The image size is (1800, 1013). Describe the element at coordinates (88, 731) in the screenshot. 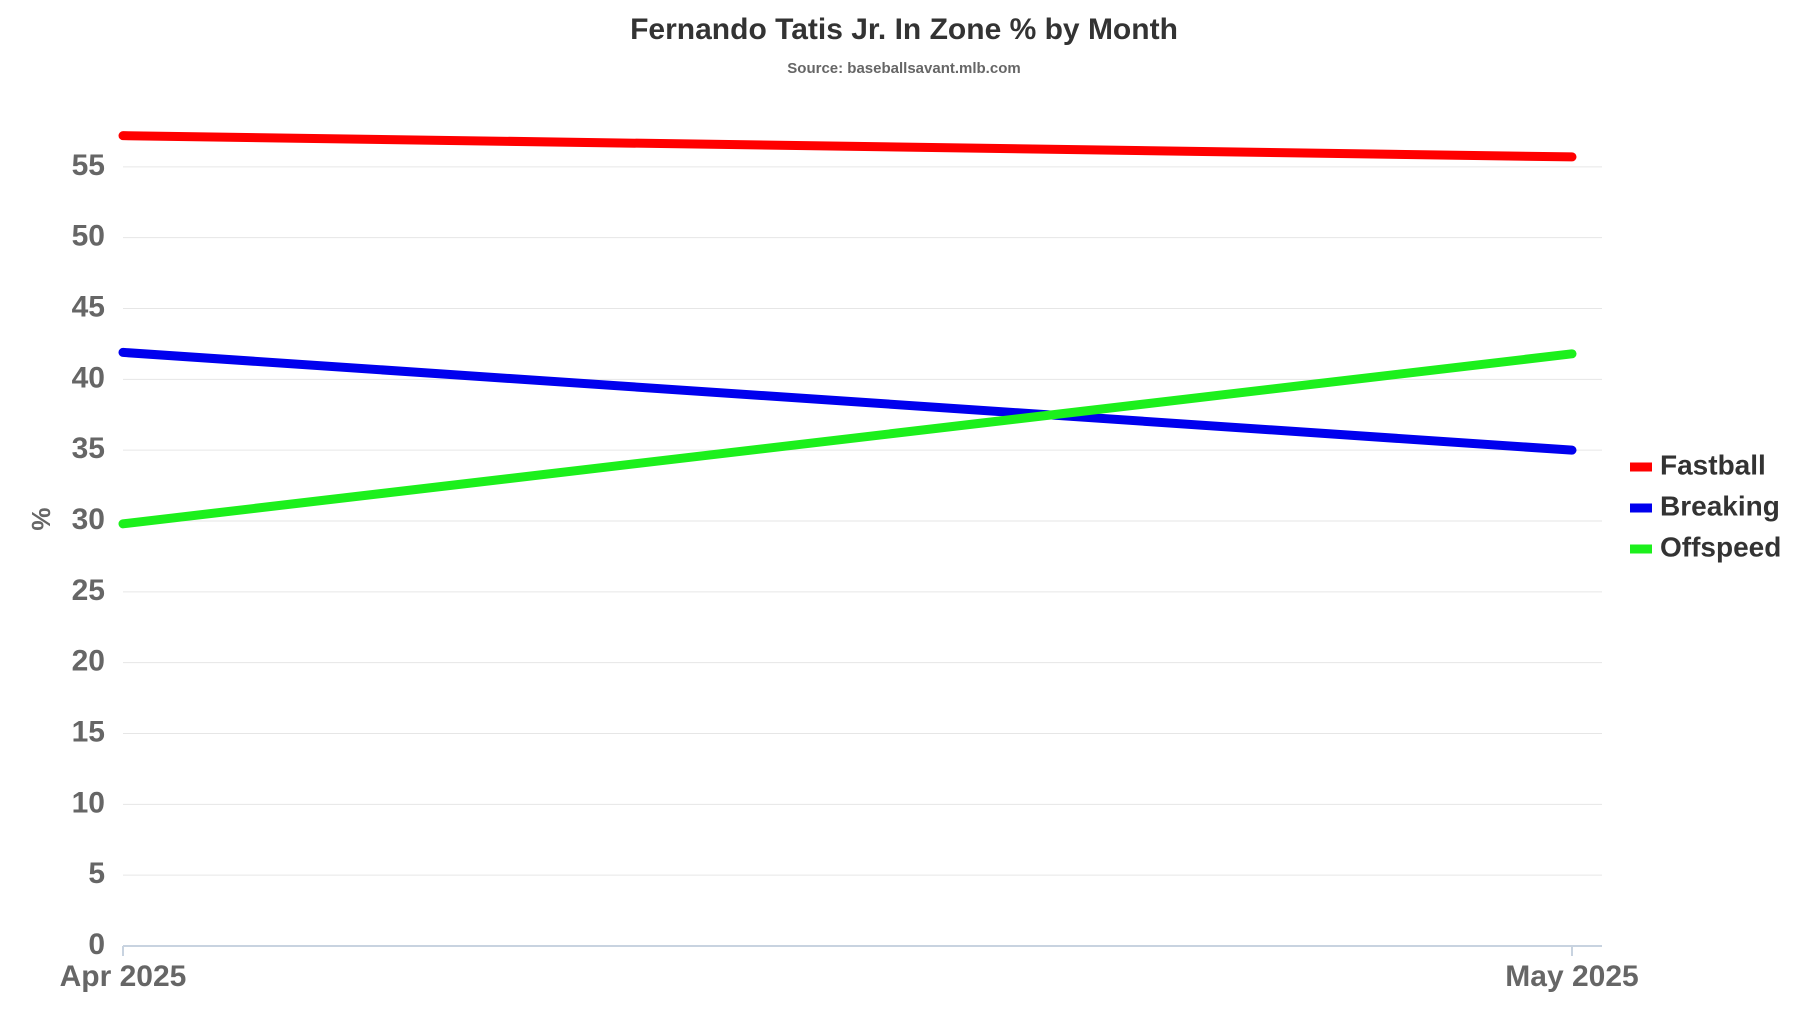

I see `y-tick-label: 15` at that location.